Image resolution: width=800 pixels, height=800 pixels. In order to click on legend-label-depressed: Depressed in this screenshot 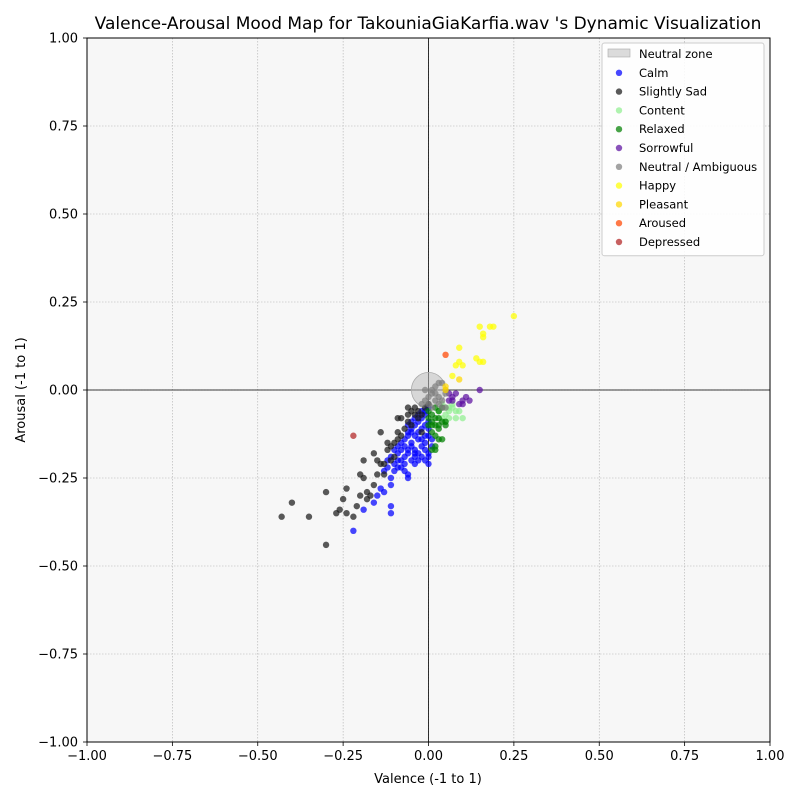, I will do `click(669, 242)`.